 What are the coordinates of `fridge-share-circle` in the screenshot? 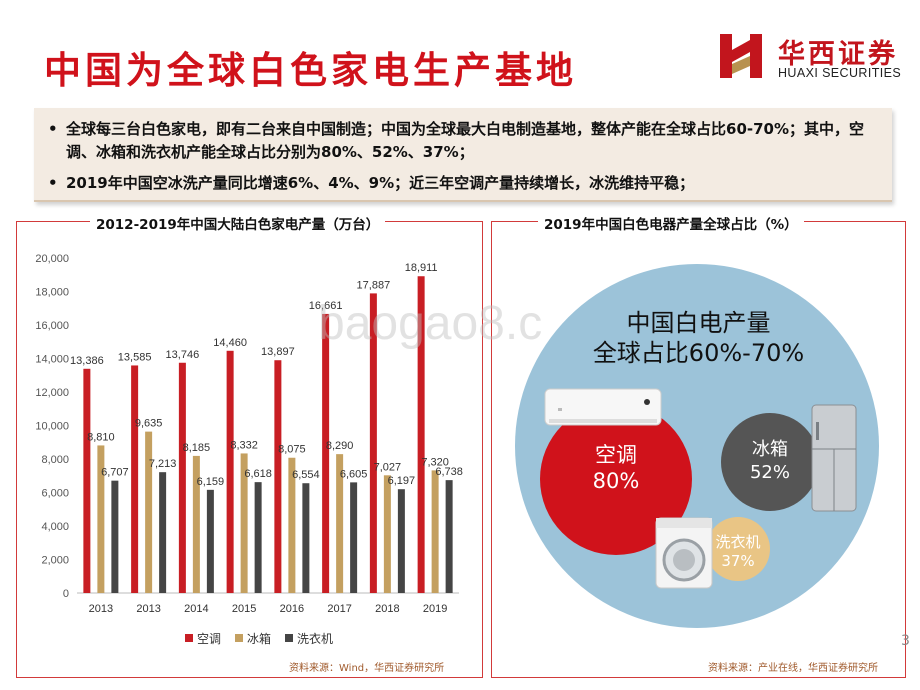 It's located at (770, 462).